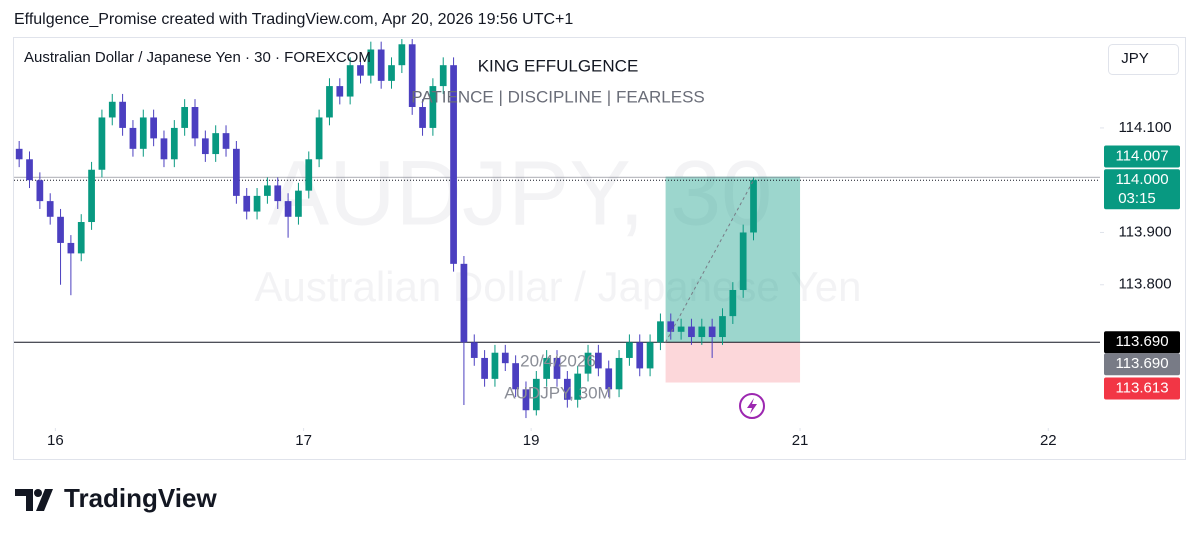 The image size is (1199, 540). What do you see at coordinates (1137, 198) in the screenshot?
I see `countdown: 03:15` at bounding box center [1137, 198].